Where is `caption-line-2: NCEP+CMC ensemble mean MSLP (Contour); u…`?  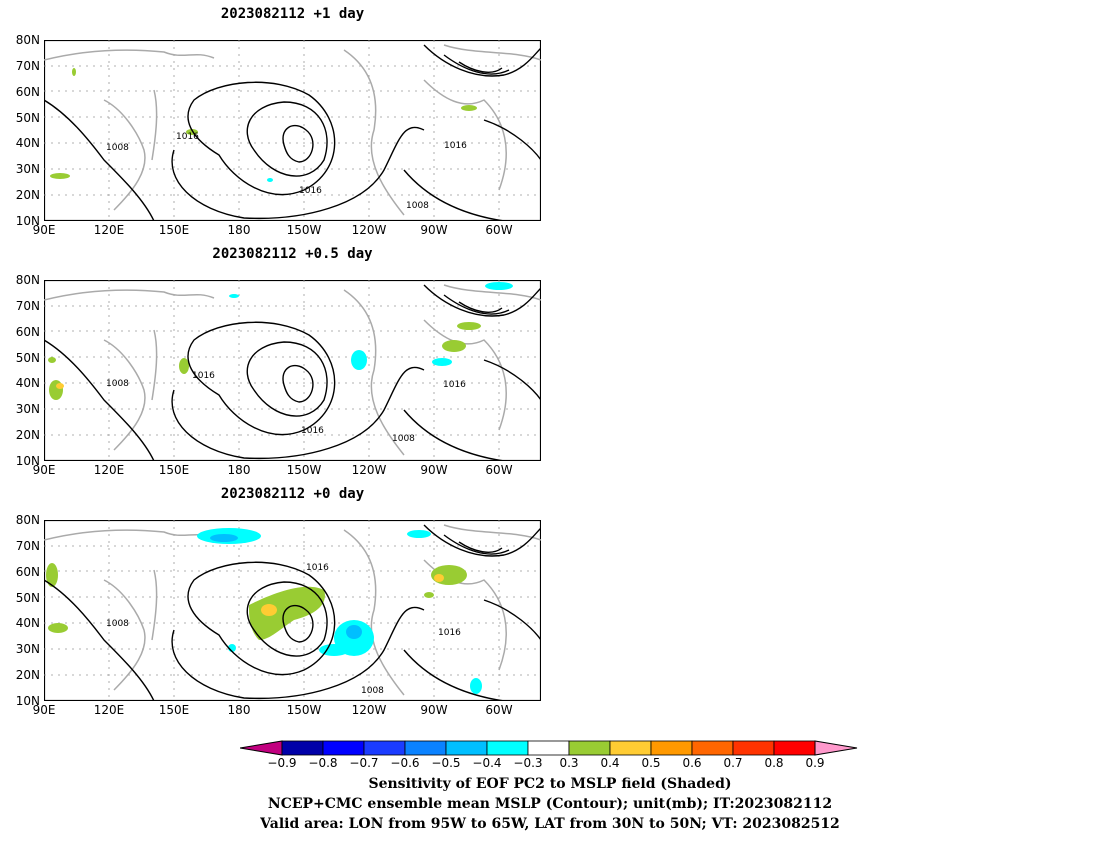 caption-line-2: NCEP+CMC ensemble mean MSLP (Contour); u… is located at coordinates (550, 804).